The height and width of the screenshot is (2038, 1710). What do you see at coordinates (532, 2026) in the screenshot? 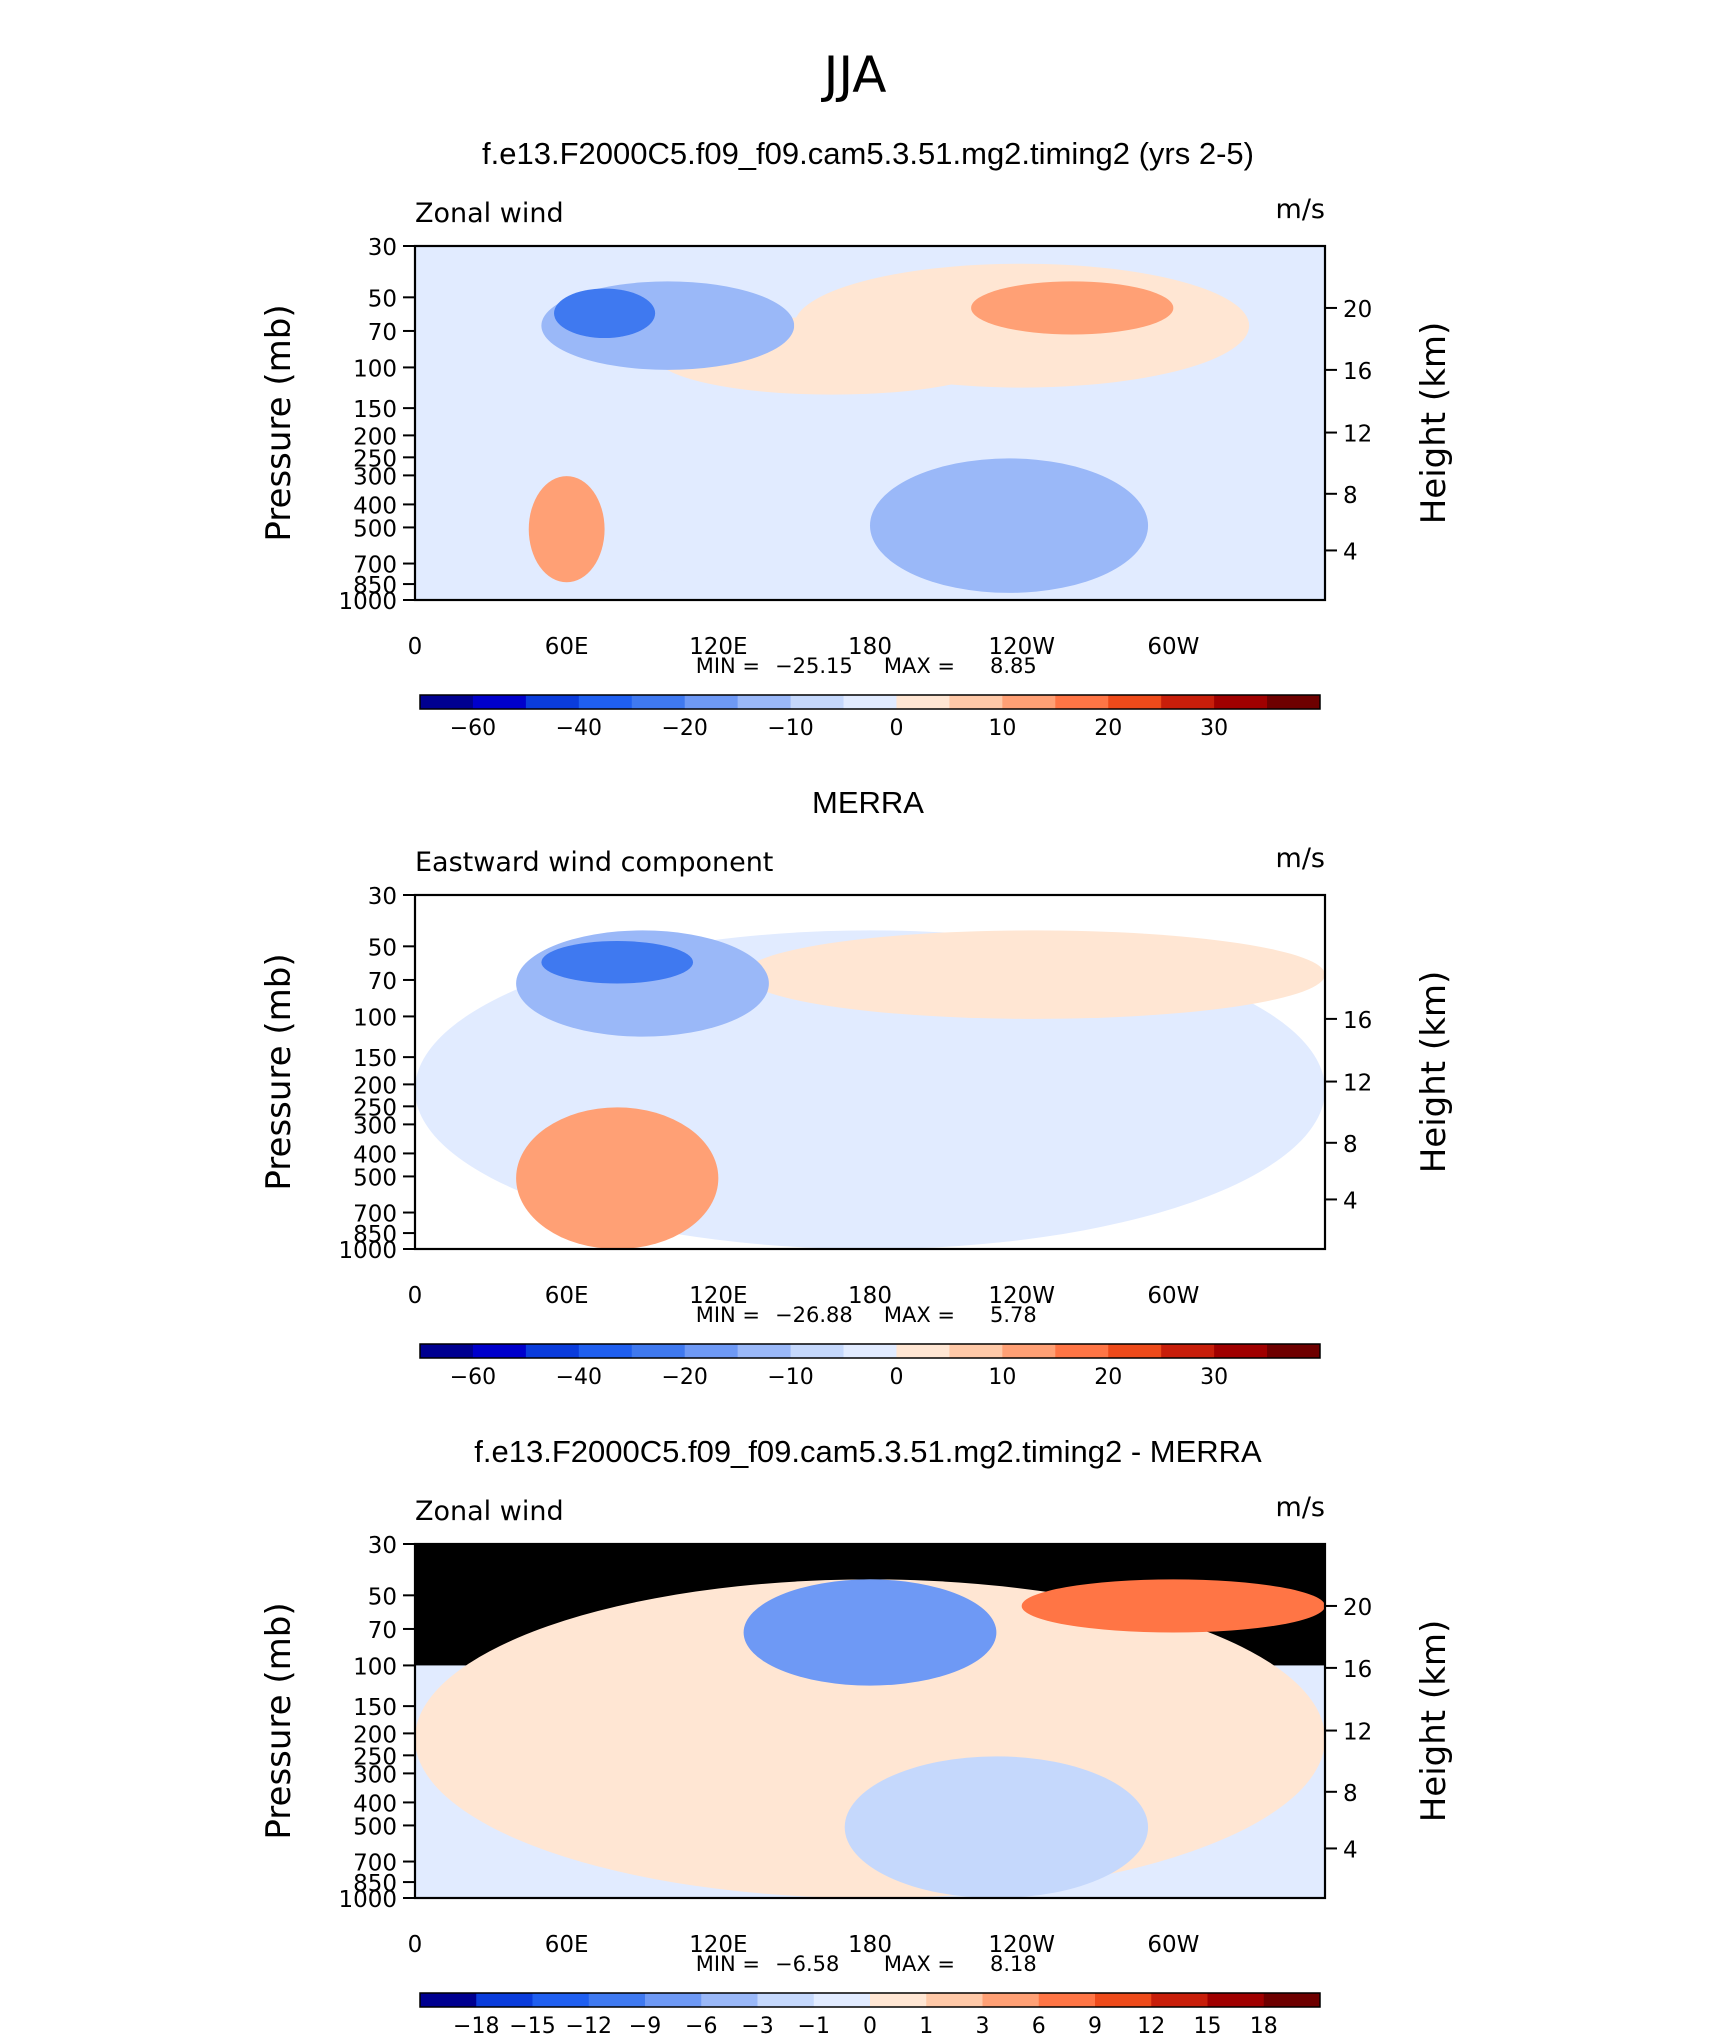
I see `colorbar-tick: −15` at bounding box center [532, 2026].